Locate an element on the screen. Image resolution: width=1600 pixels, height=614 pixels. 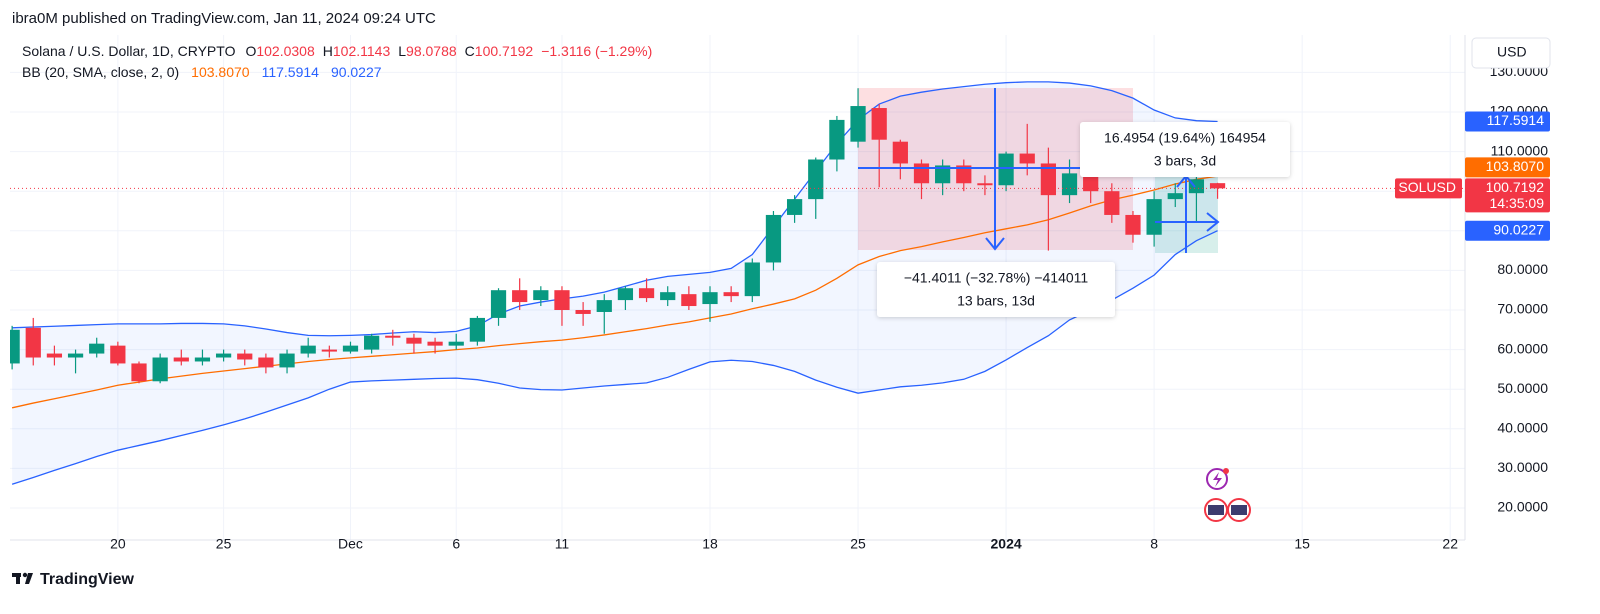
event-icon is located at coordinates (1217, 479).